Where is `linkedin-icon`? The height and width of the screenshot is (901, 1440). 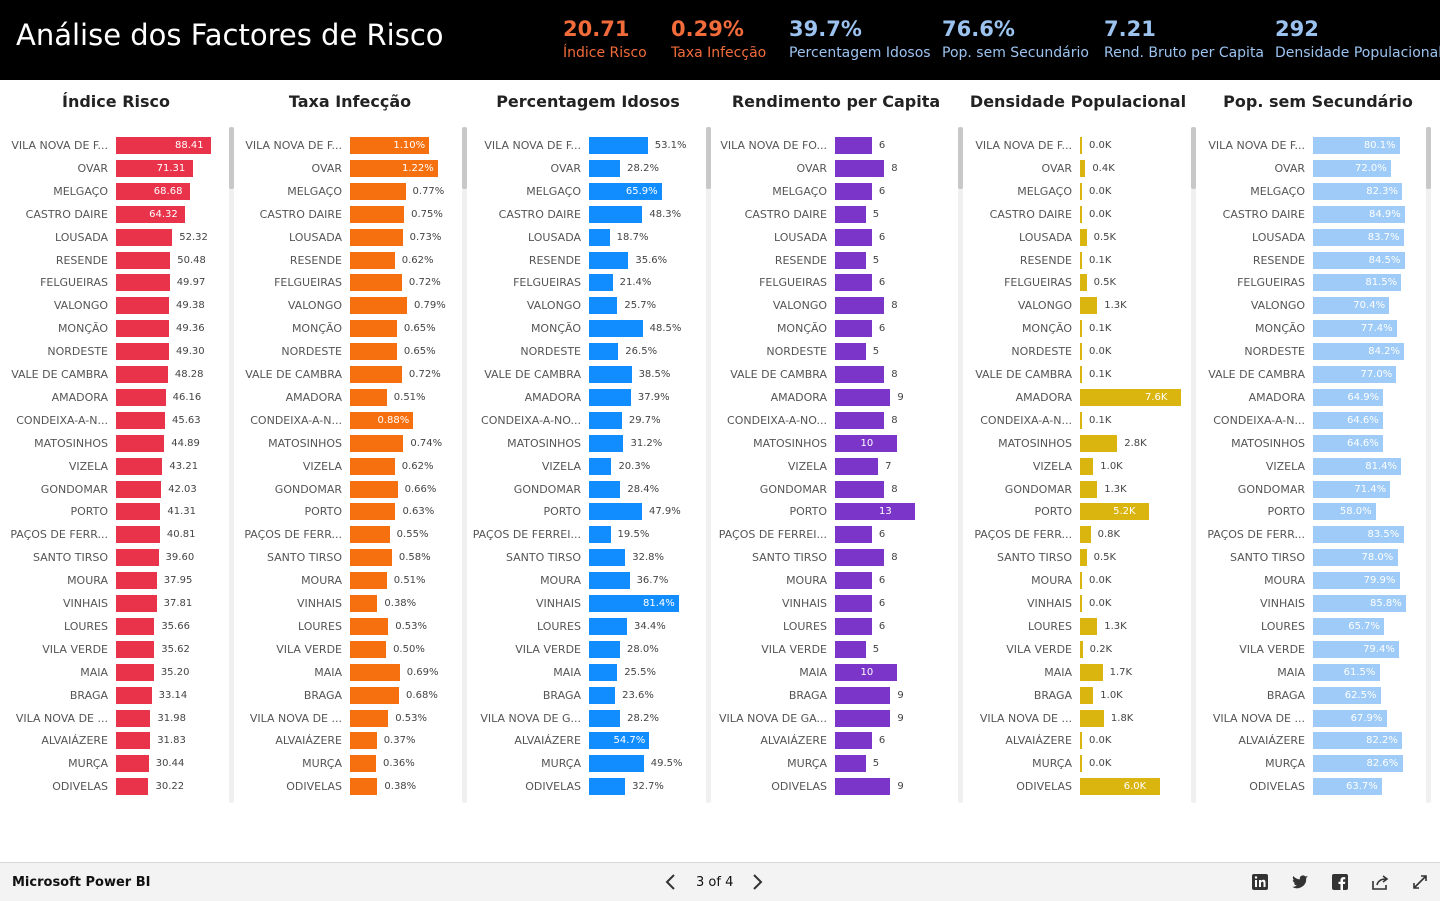
linkedin-icon is located at coordinates (1260, 882).